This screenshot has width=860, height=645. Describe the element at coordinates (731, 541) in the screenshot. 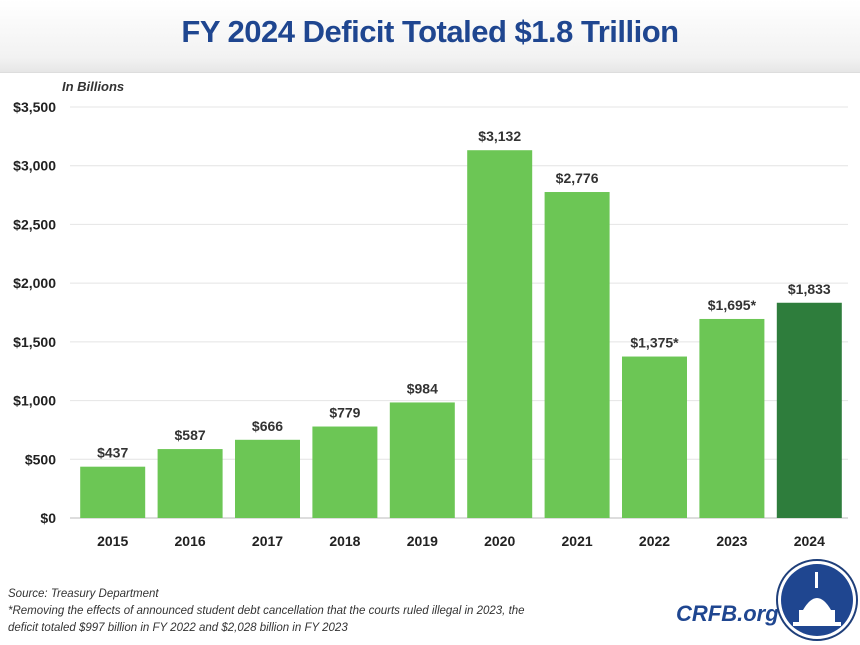

I see `x-tick-label: 2023` at that location.